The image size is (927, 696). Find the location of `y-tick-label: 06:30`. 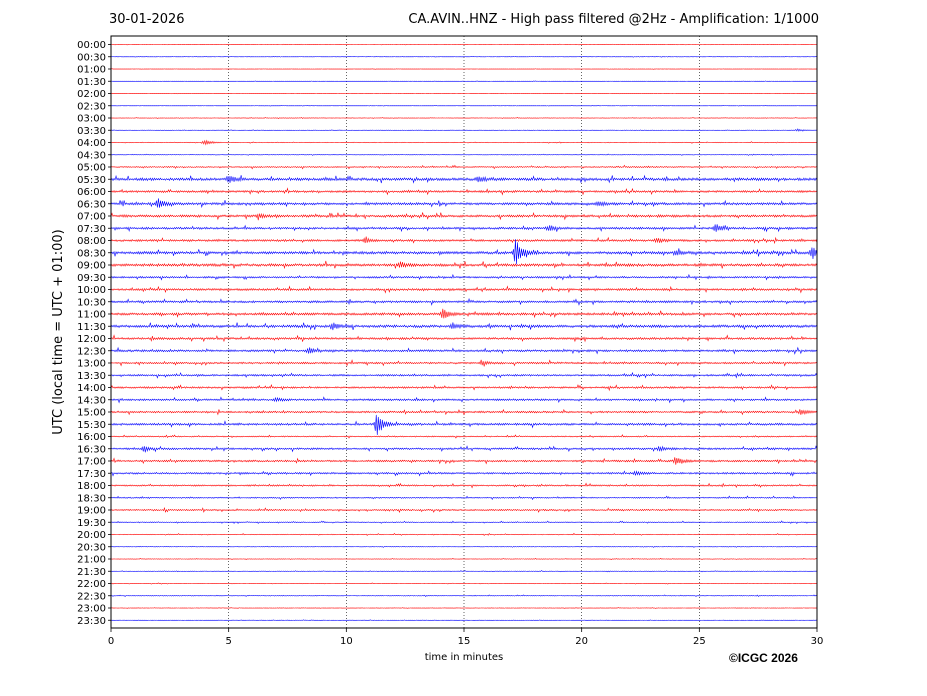

y-tick-label: 06:30 is located at coordinates (91, 204).